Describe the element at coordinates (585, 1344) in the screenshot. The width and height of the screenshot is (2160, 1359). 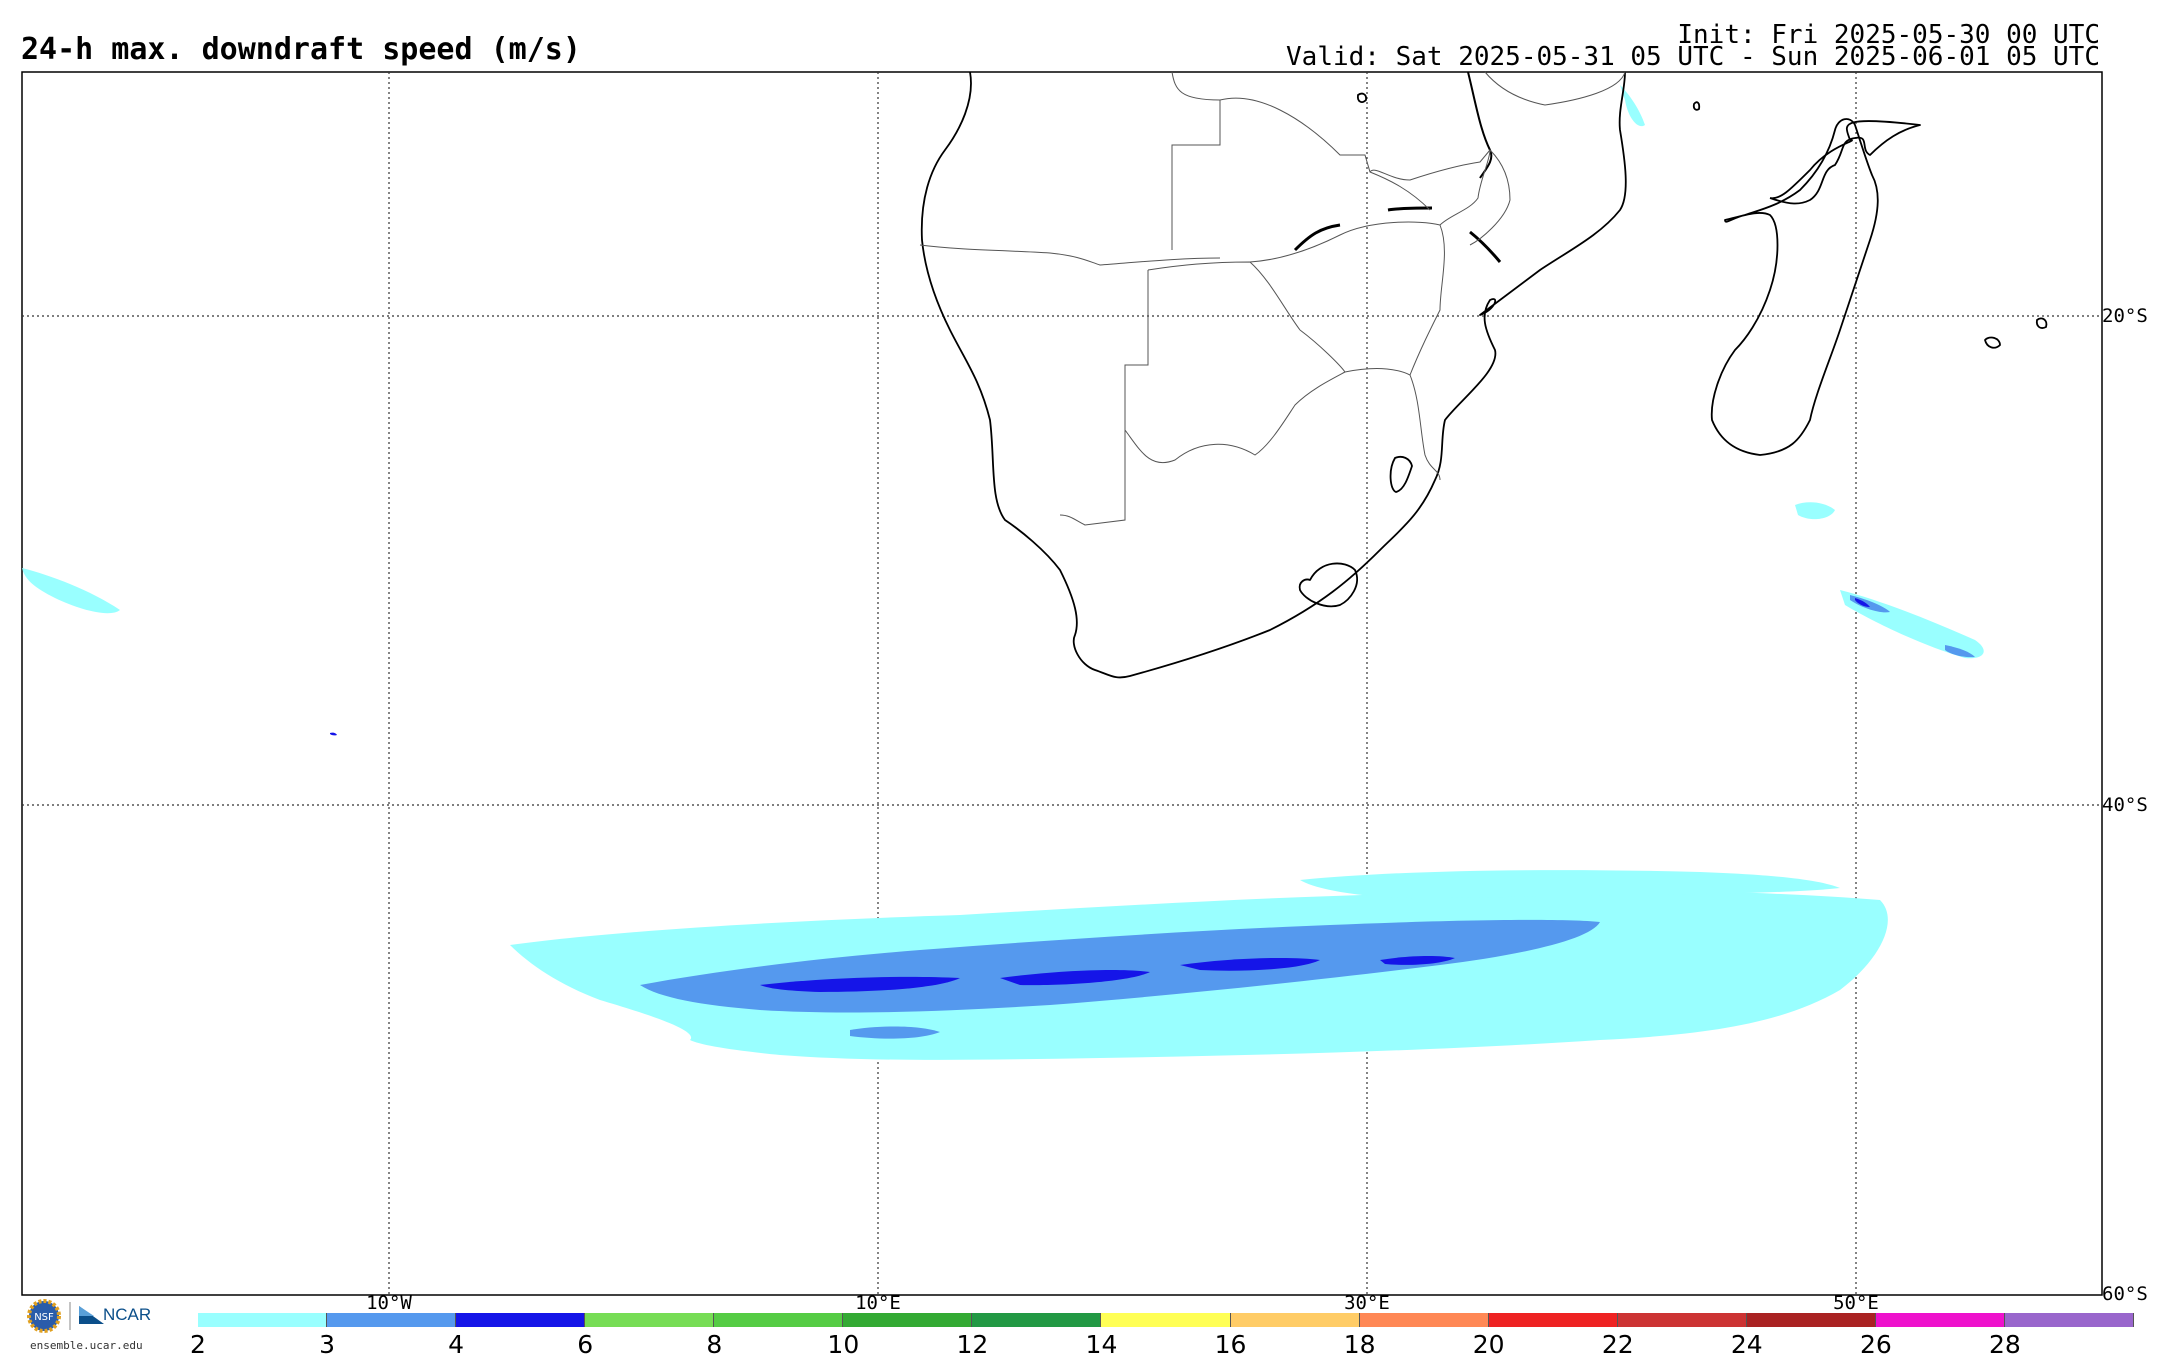
I see `colorbar-tick-label: 6` at that location.